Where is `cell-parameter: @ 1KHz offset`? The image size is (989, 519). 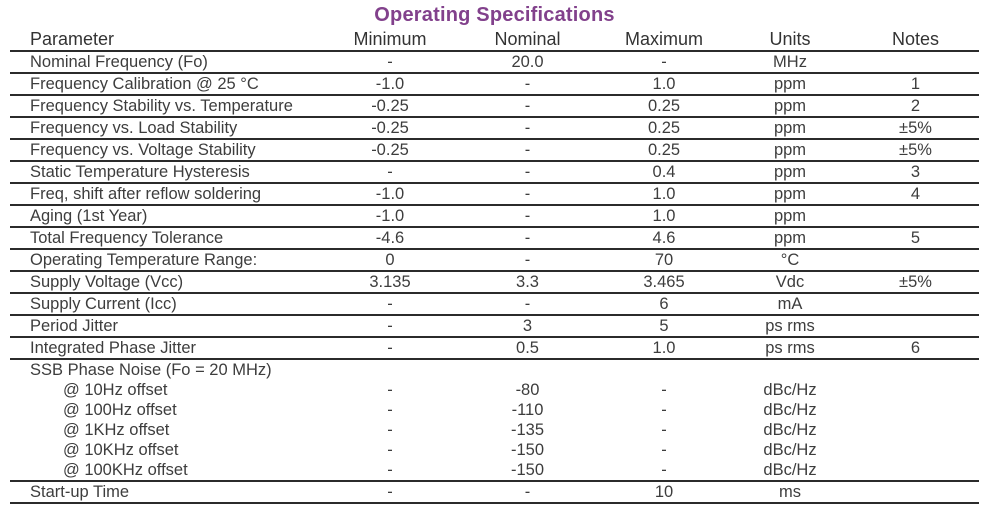
cell-parameter: @ 1KHz offset is located at coordinates (116, 429).